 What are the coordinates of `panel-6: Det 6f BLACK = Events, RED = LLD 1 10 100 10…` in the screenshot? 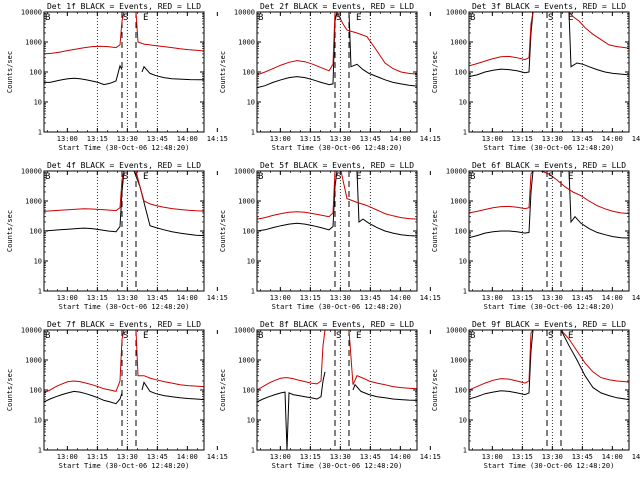 It's located at (535, 236).